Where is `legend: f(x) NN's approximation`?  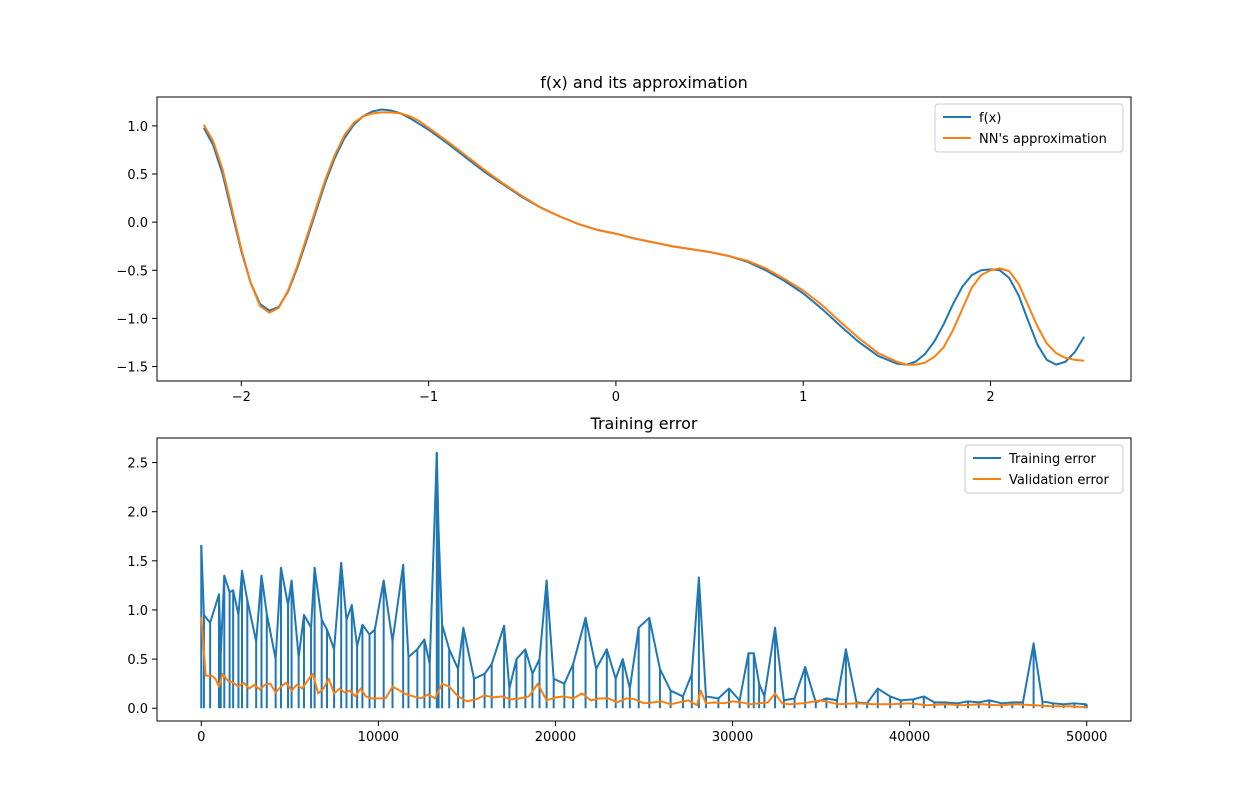 legend: f(x) NN's approximation is located at coordinates (1029, 128).